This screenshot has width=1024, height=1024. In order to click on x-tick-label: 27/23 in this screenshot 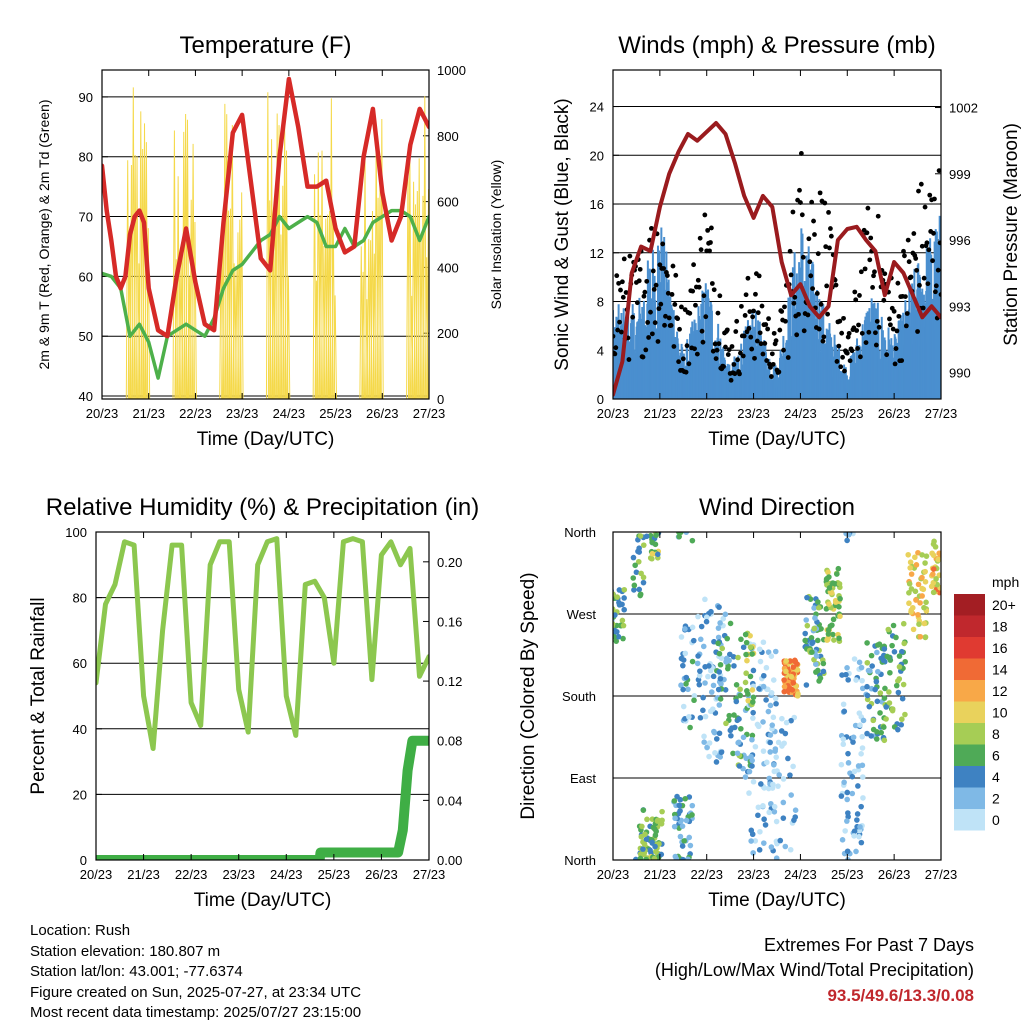, I will do `click(429, 874)`.